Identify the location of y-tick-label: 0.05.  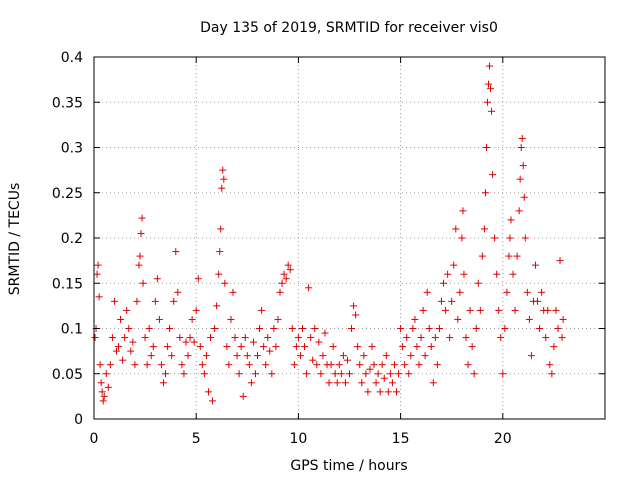
(67, 375).